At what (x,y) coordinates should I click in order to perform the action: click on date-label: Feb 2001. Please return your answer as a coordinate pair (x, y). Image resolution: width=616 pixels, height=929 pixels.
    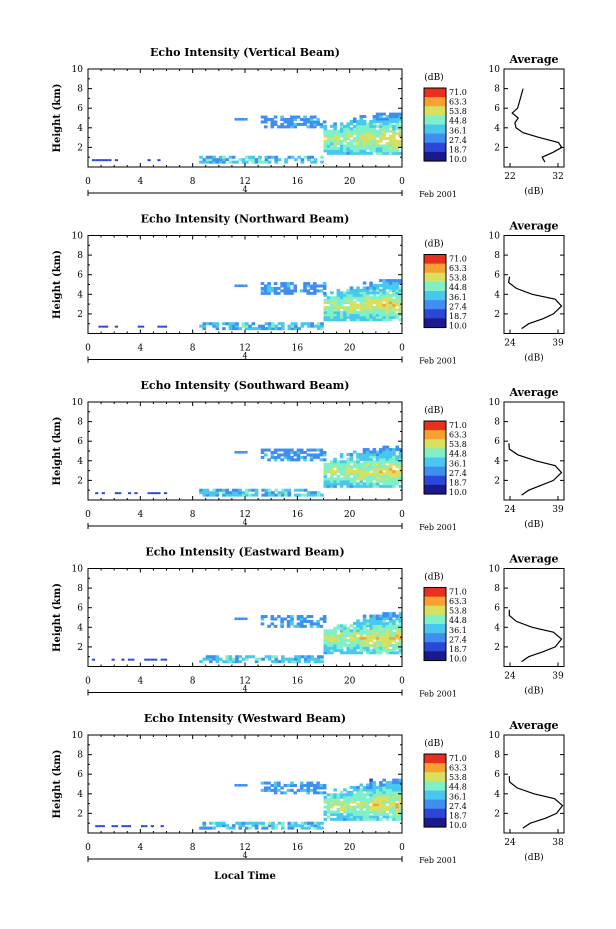
    Looking at the image, I should click on (438, 527).